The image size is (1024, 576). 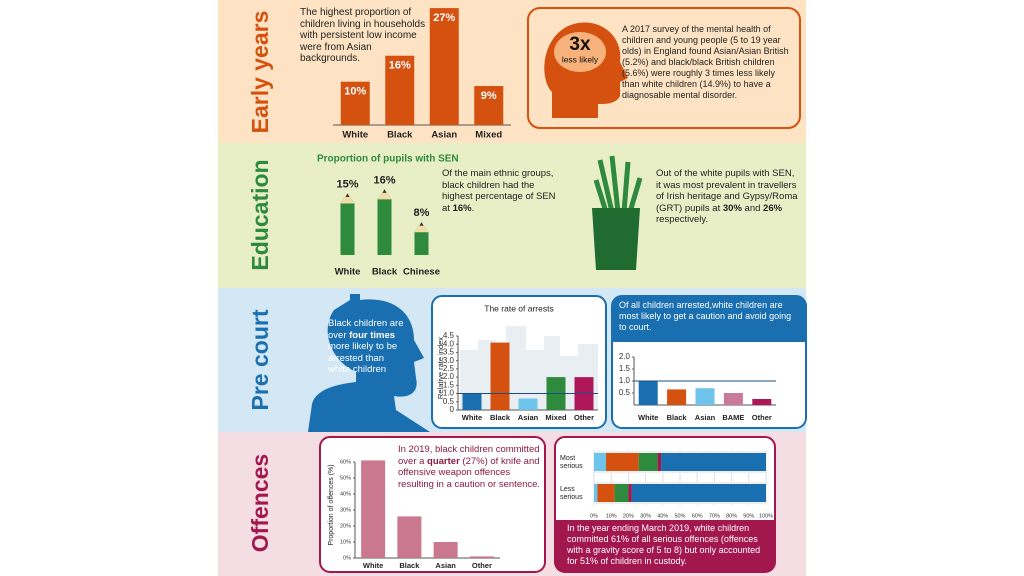 I want to click on text: 16%, so click(x=462, y=208).